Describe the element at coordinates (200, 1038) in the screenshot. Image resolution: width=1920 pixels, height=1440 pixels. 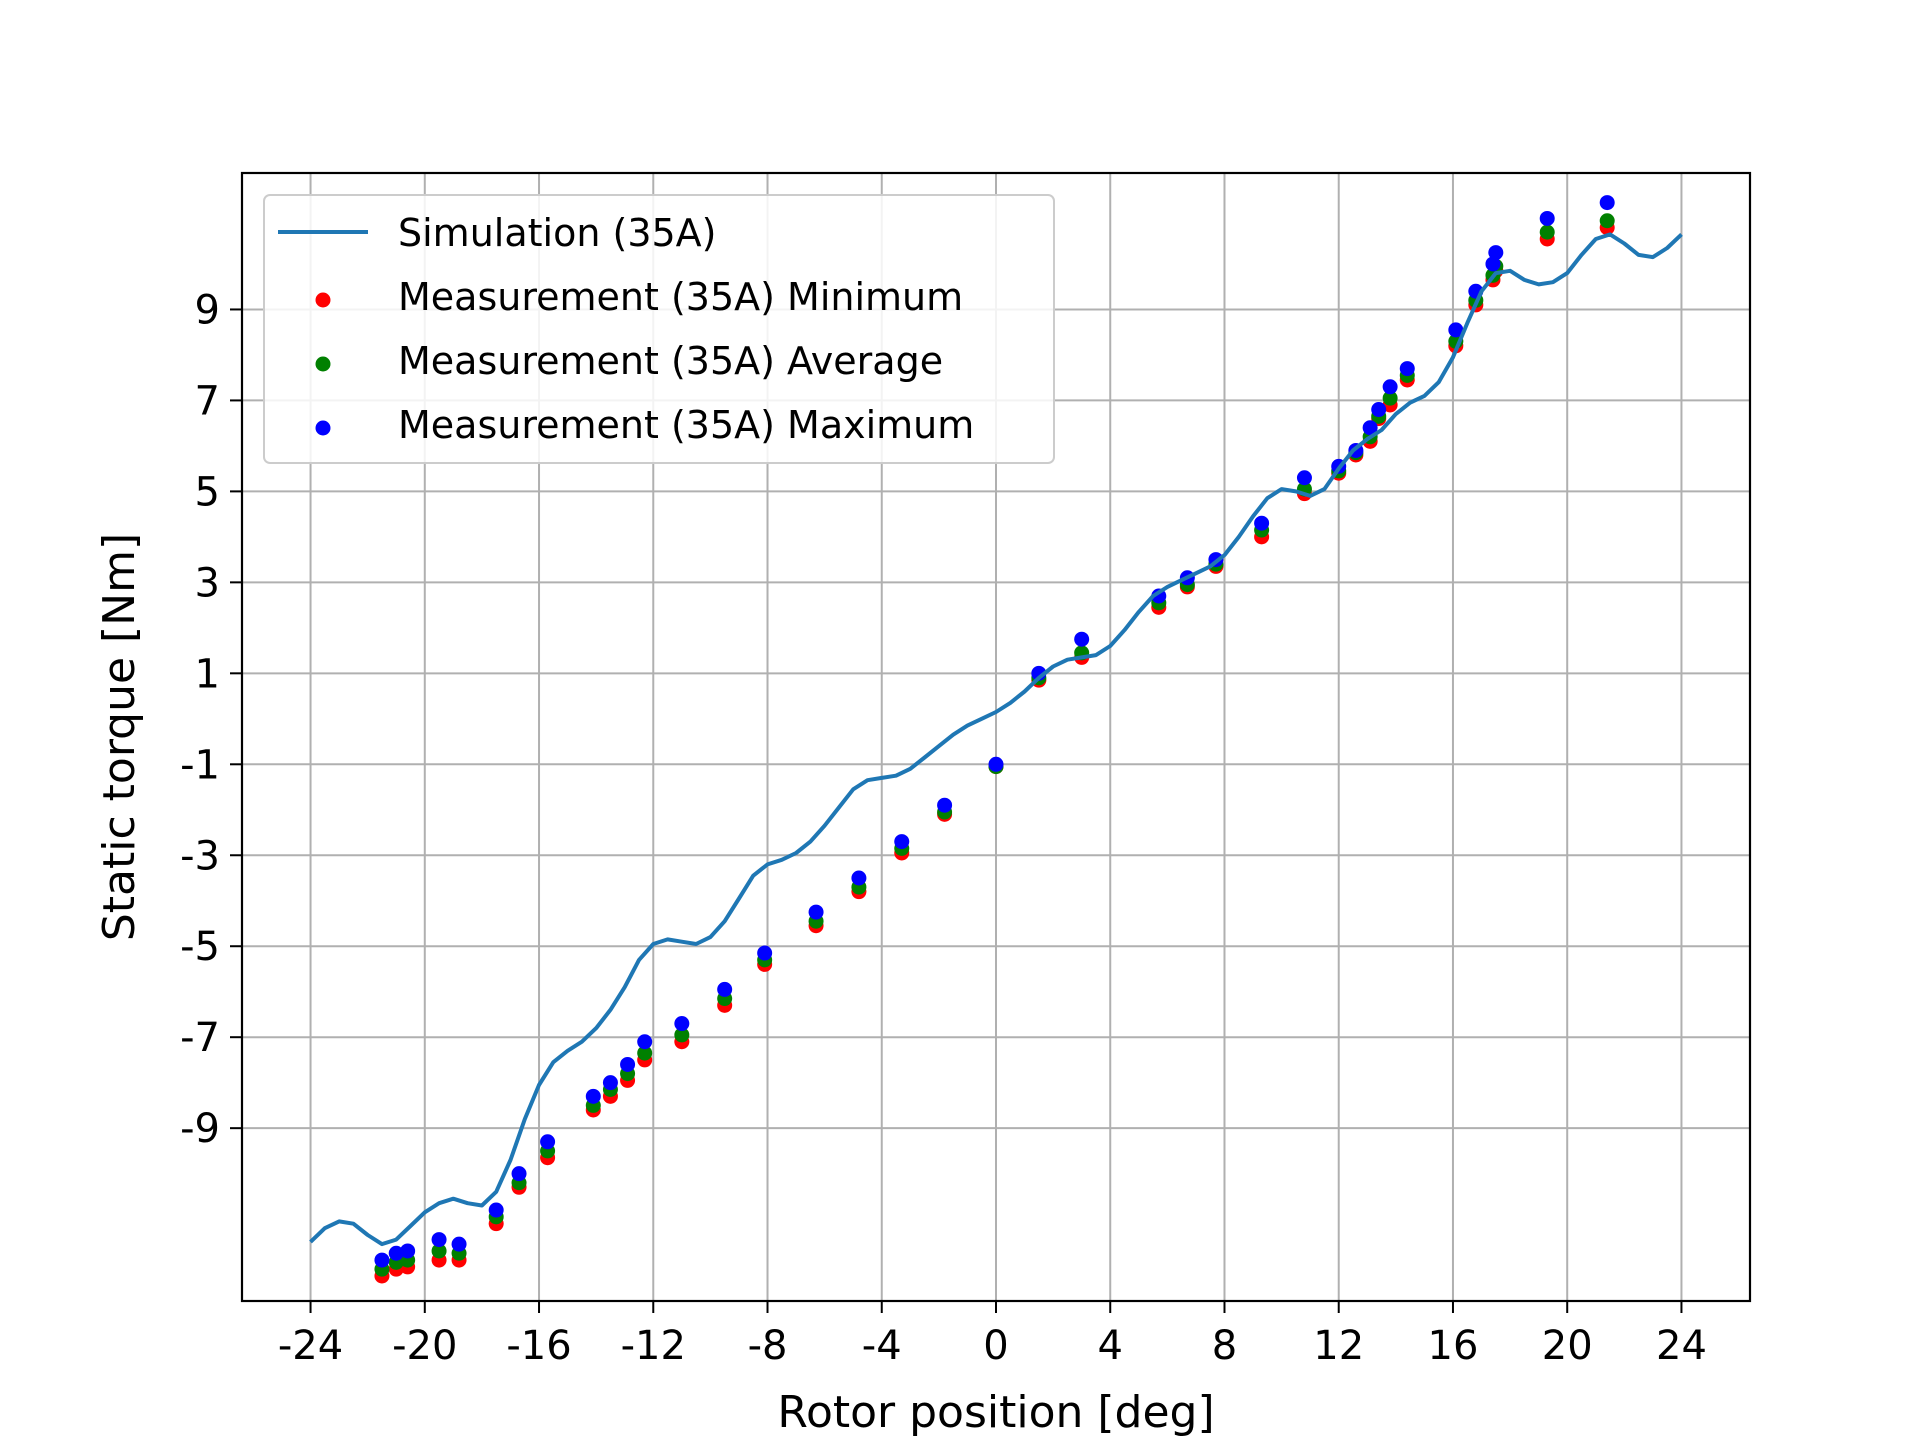
I see `y-tick-label: -7` at that location.